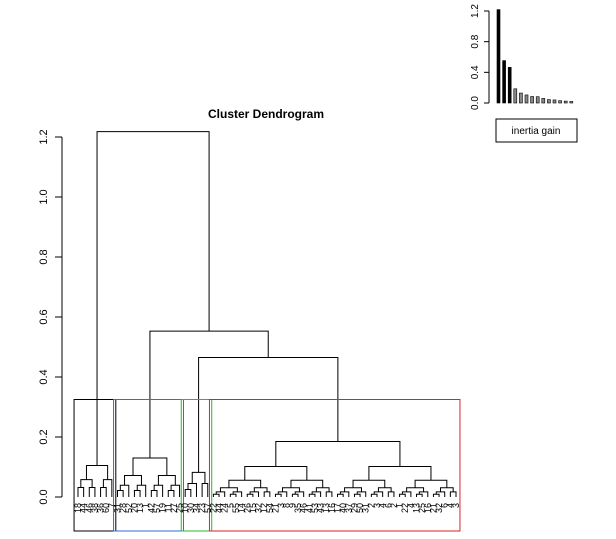 Image resolution: width=616 pixels, height=539 pixels. Describe the element at coordinates (354, 508) in the screenshot. I see `leaf-label: 29` at that location.